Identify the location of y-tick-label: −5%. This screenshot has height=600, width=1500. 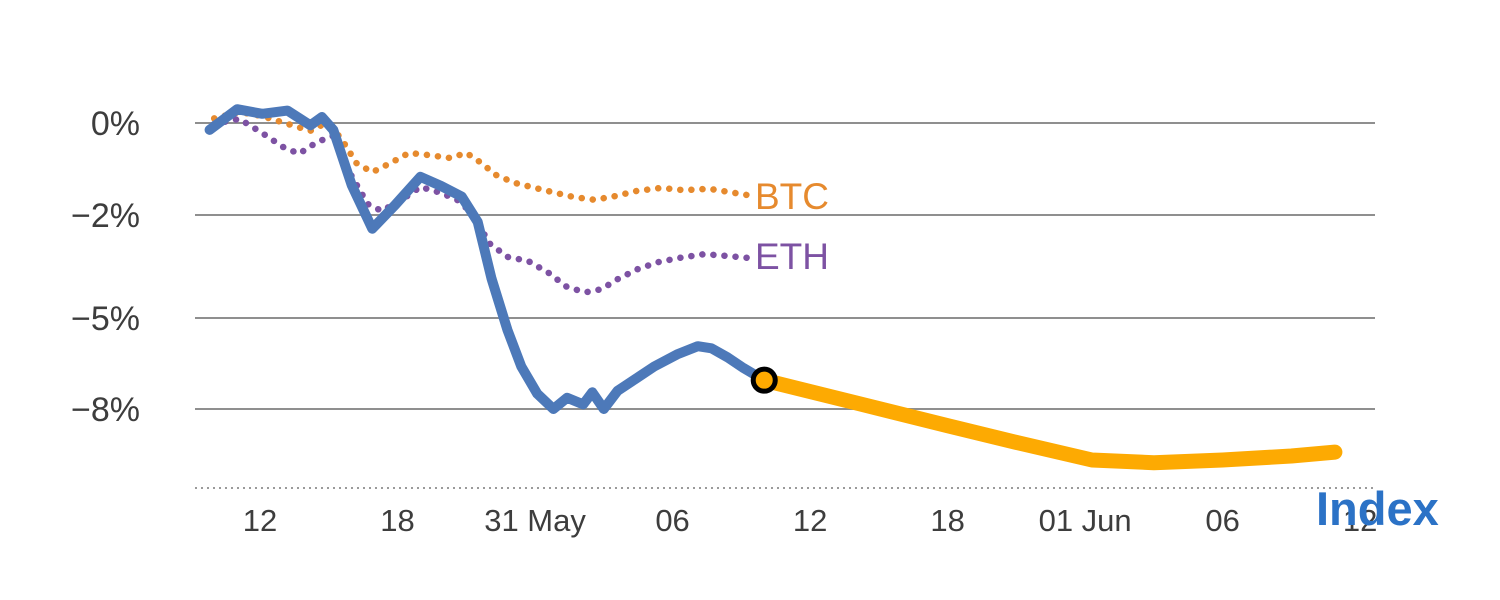
(105, 319).